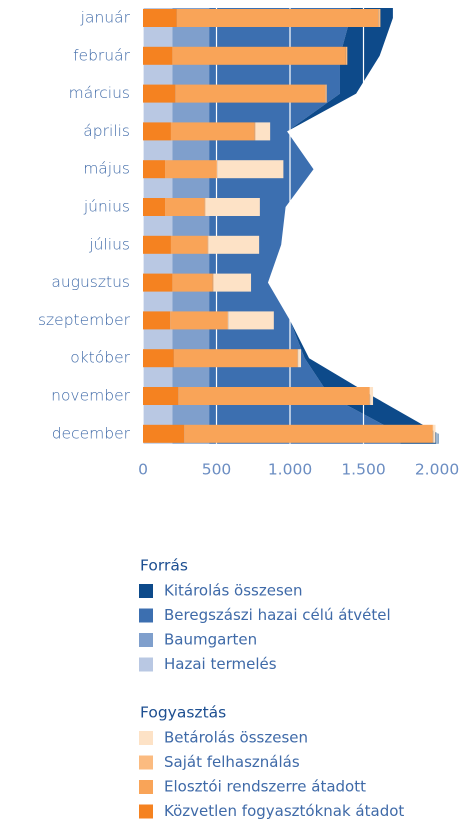 The height and width of the screenshot is (836, 467). Describe the element at coordinates (106, 207) in the screenshot. I see `category-label: június` at that location.